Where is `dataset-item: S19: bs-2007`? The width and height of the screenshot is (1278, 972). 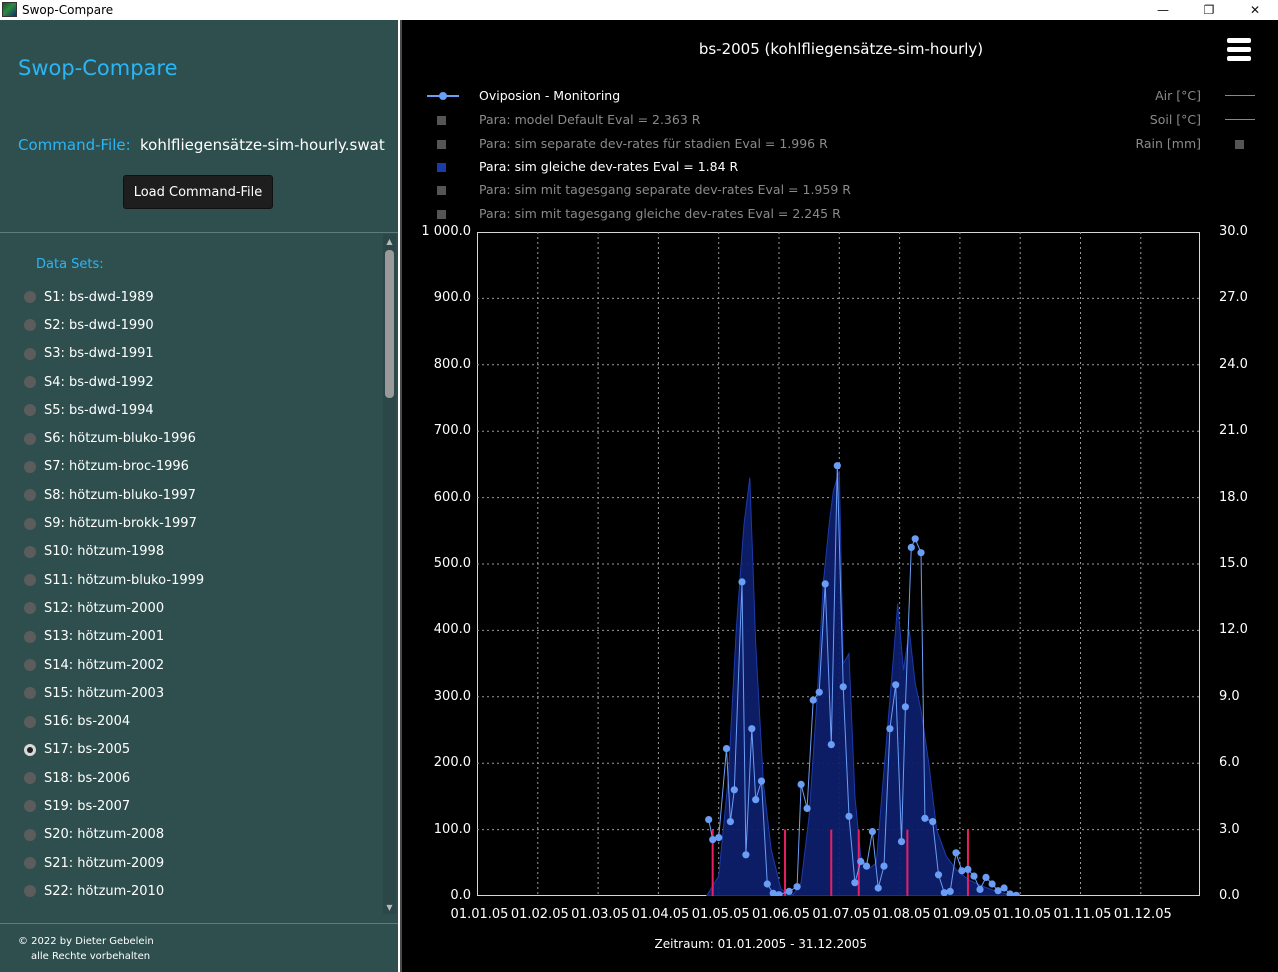
dataset-item: S19: bs-2007 is located at coordinates (199, 806).